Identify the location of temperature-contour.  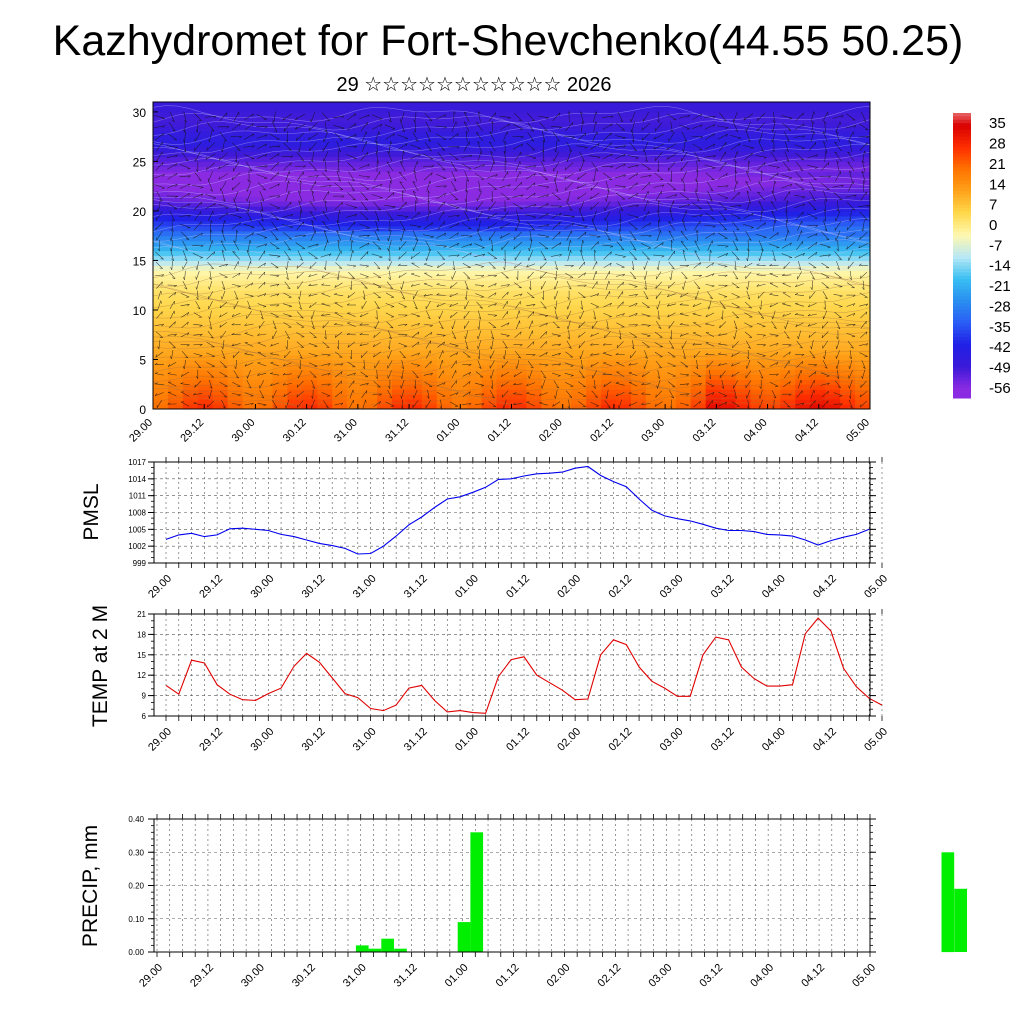
(511, 226).